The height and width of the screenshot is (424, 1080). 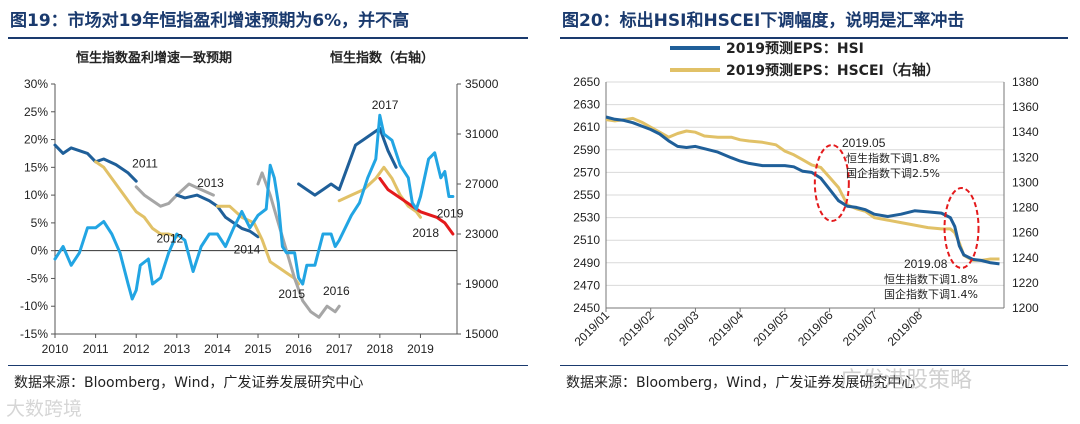 I want to click on series-line-2012, so click(x=136, y=199).